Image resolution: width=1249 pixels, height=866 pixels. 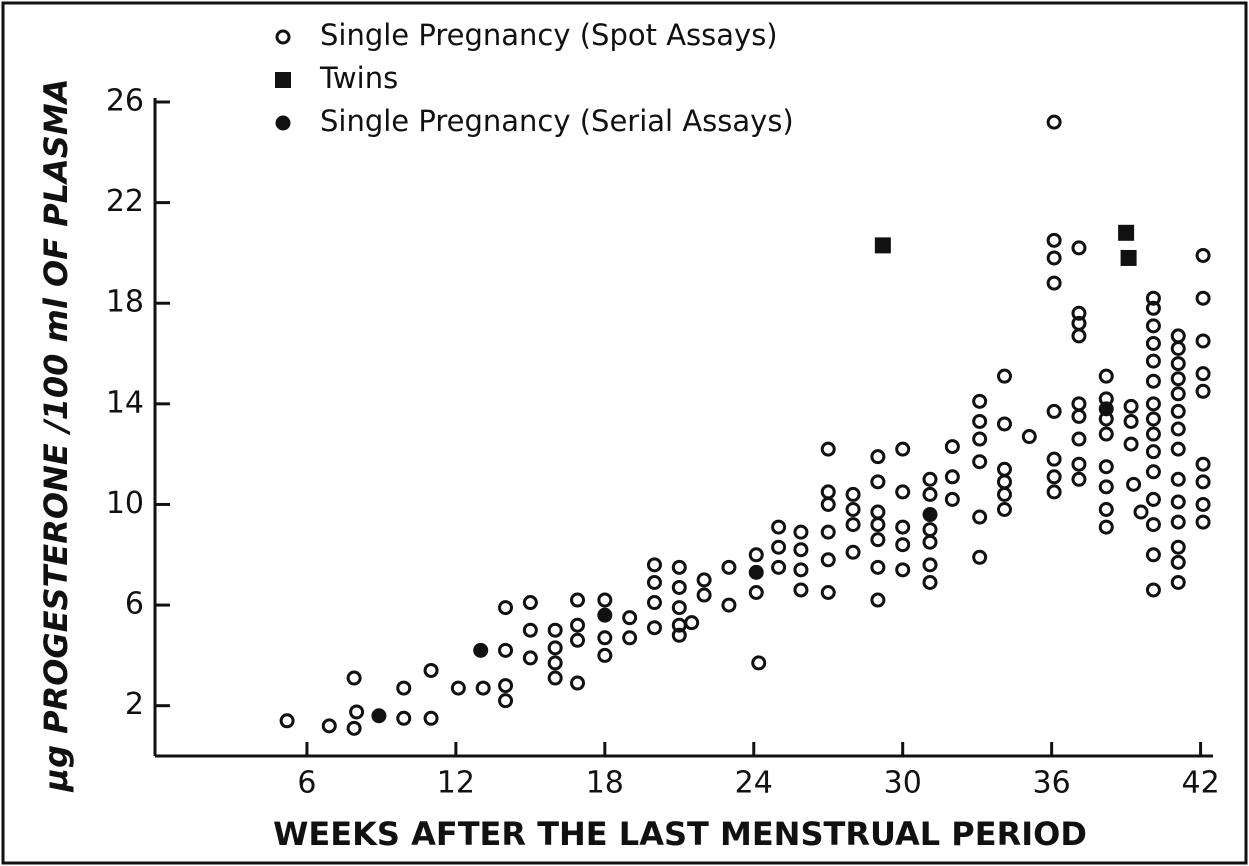 I want to click on x-tick-label: 42, so click(x=1200, y=783).